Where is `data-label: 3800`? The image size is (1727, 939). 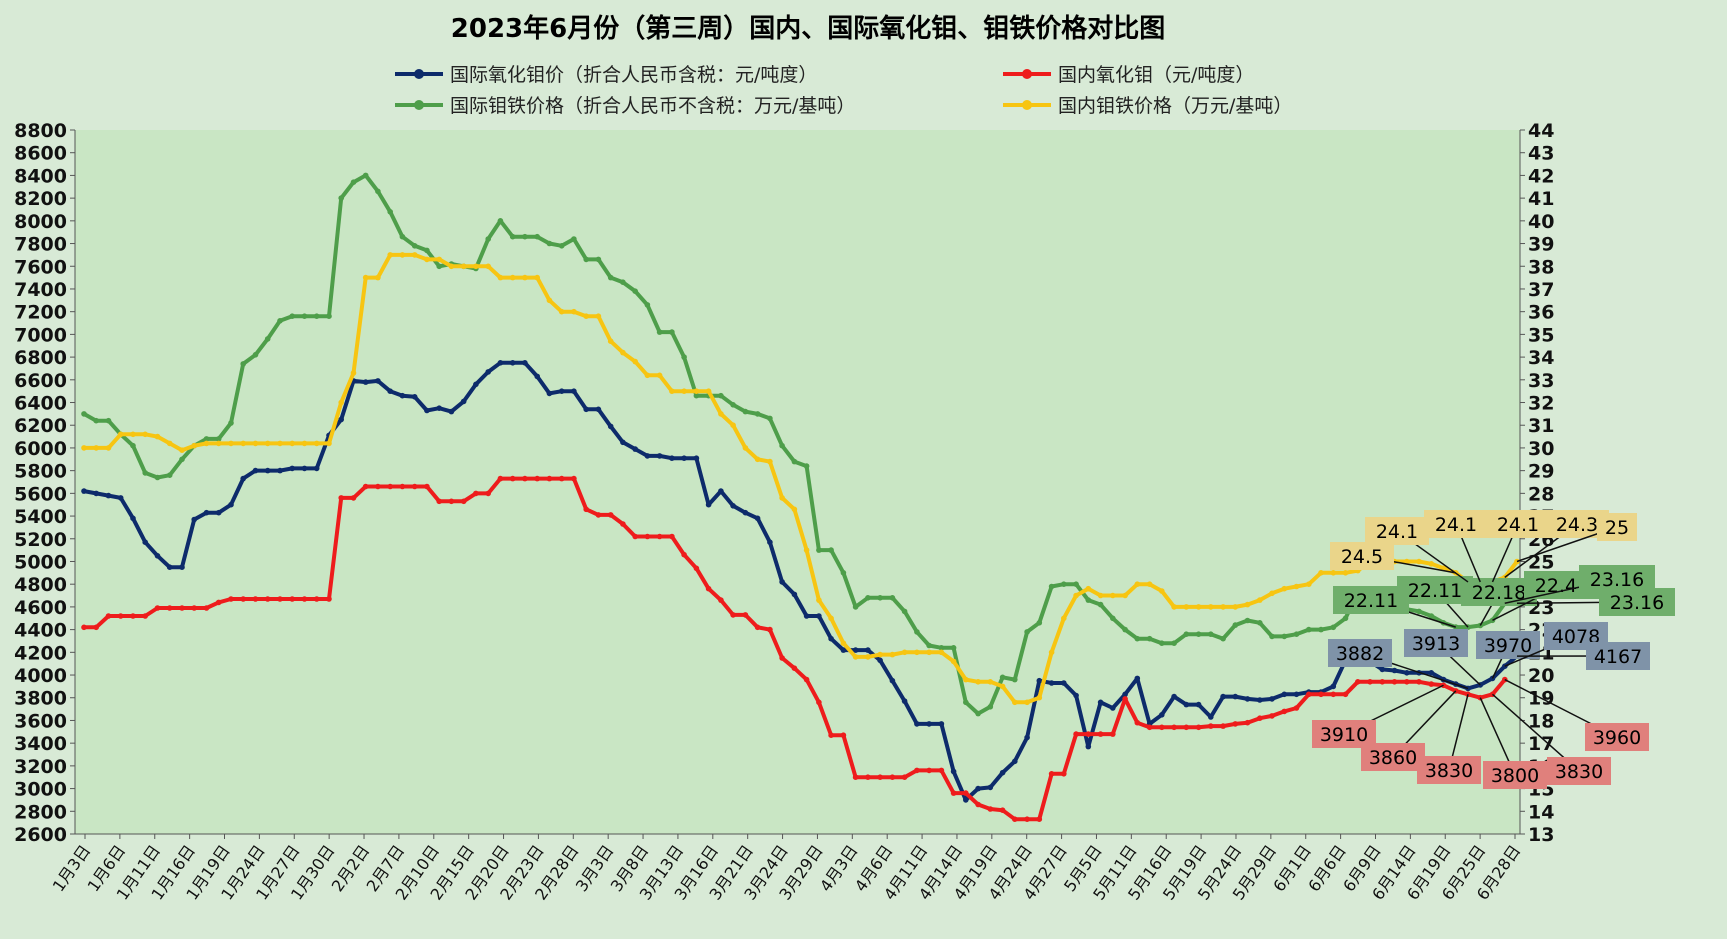
data-label: 3800 is located at coordinates (1515, 776).